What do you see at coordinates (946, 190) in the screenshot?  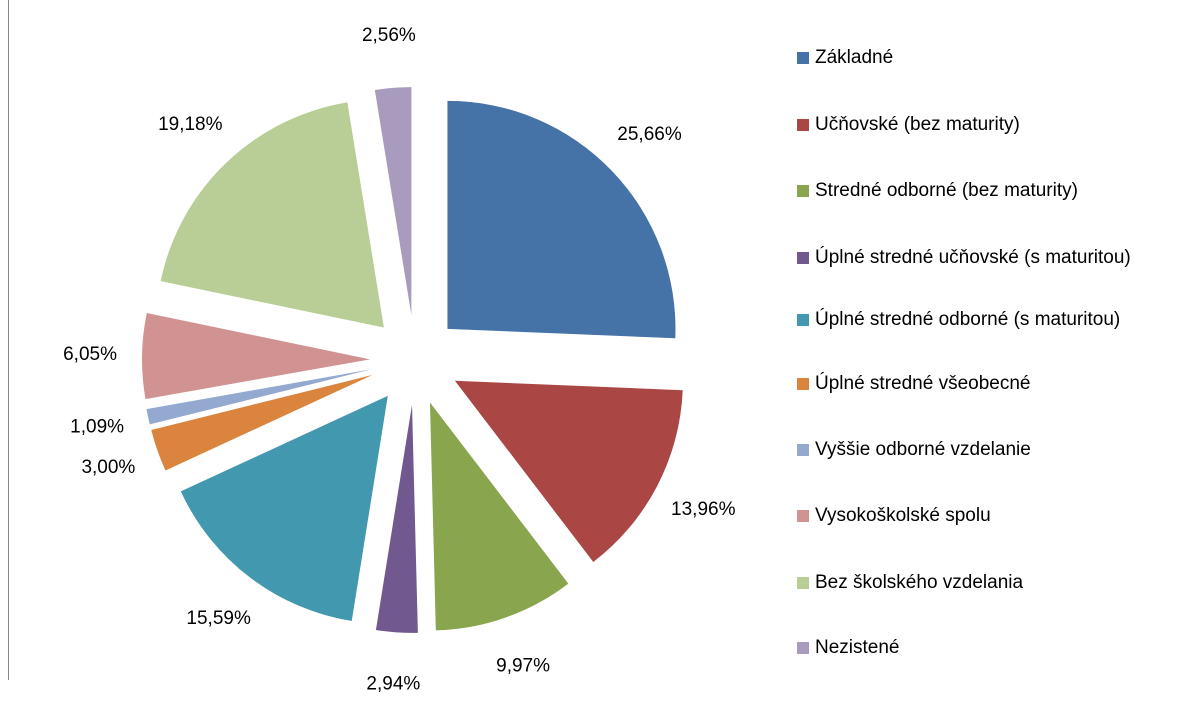 I see `legend-label: Stredné odborné (bez maturity)` at bounding box center [946, 190].